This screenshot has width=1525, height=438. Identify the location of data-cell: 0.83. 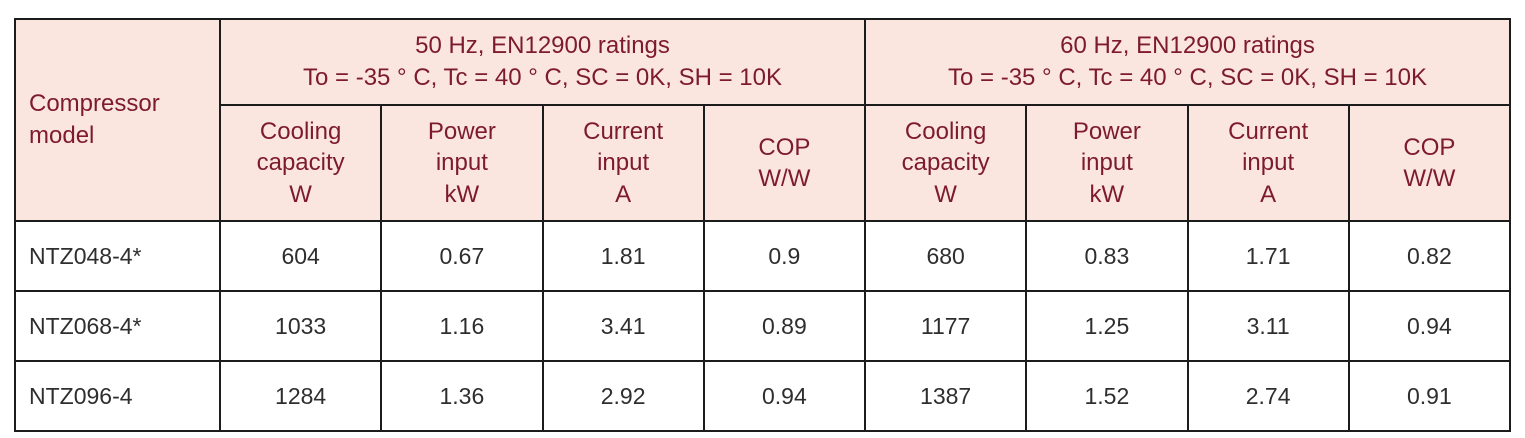
(1107, 256).